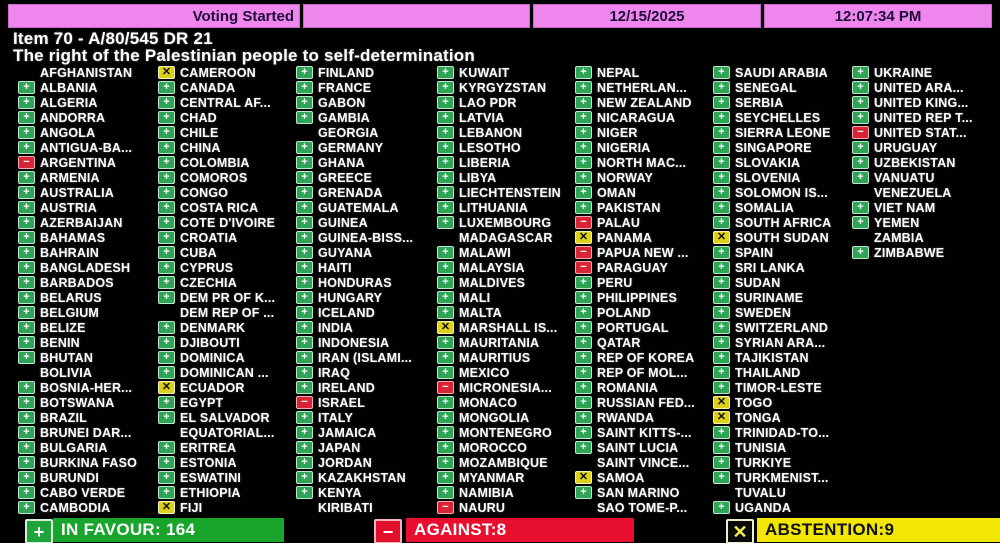 This screenshot has width=1000, height=543. I want to click on country-row: + CAMBODIA, so click(88, 507).